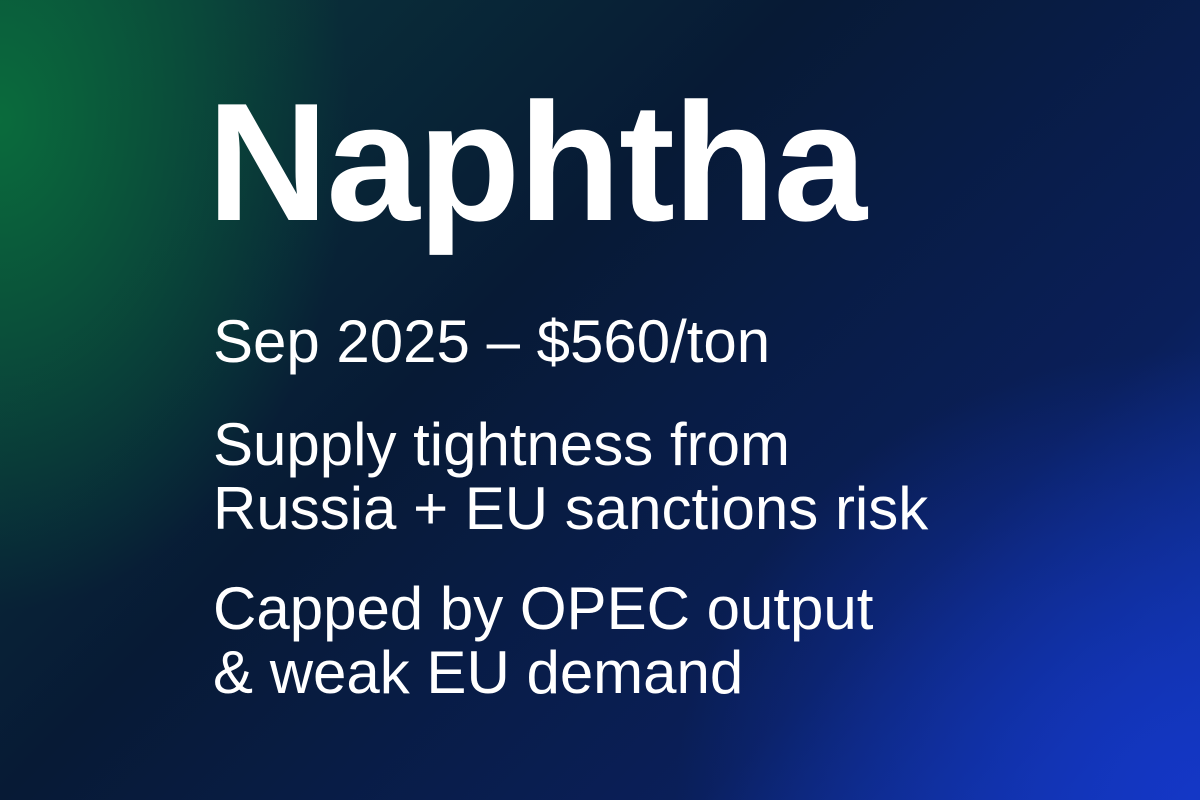  Describe the element at coordinates (571, 508) in the screenshot. I see `drivers-line: Russia + EU sanctions risk` at that location.